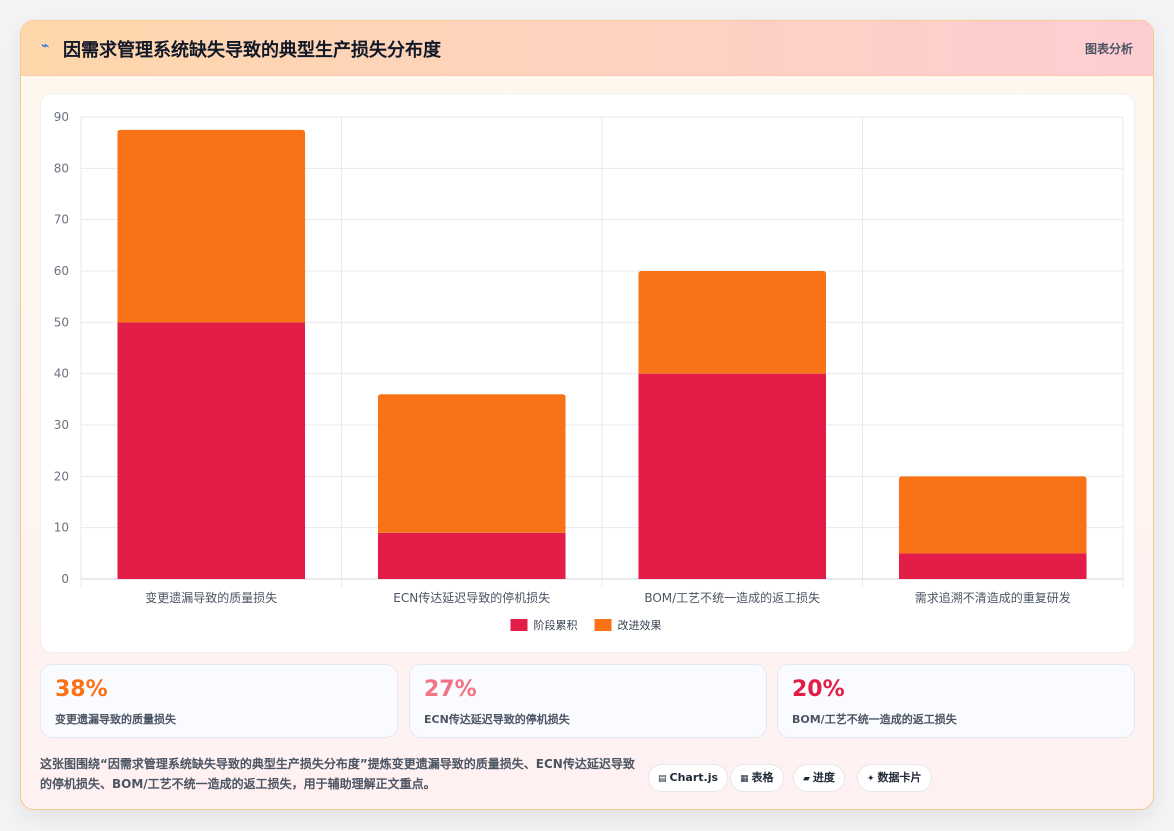 The height and width of the screenshot is (831, 1174). Describe the element at coordinates (61, 425) in the screenshot. I see `y-tick-label: 30` at that location.